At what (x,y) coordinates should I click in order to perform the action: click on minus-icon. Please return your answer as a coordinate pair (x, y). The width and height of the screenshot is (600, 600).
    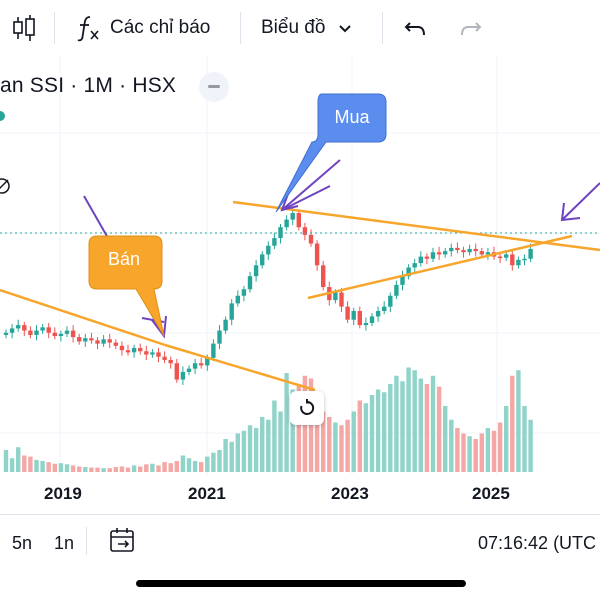
    Looking at the image, I should click on (214, 86).